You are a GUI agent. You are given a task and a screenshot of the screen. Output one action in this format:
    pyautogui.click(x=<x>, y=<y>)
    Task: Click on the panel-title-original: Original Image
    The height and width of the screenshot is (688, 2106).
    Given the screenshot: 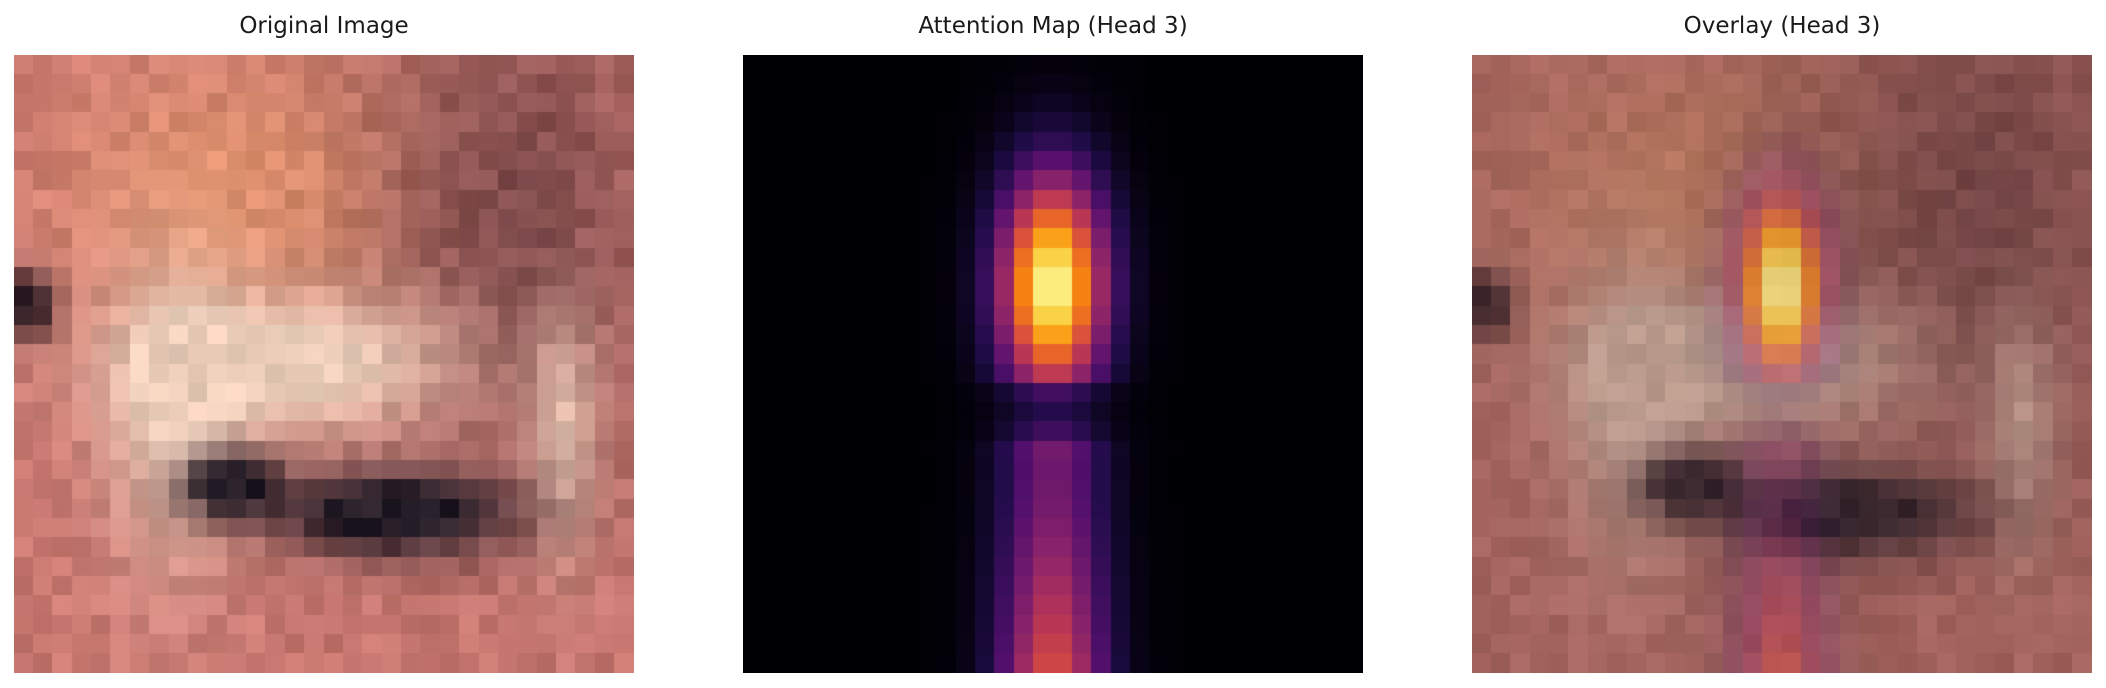 What is the action you would take?
    pyautogui.click(x=324, y=26)
    